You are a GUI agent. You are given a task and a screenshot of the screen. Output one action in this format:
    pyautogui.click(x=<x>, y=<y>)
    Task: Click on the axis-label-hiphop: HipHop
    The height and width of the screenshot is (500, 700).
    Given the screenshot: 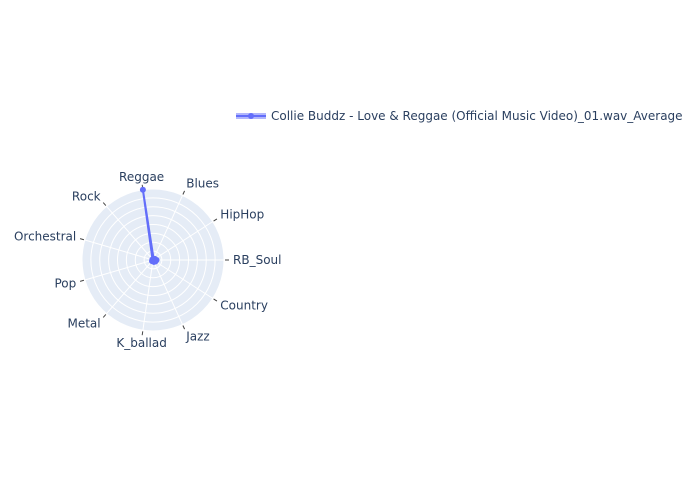 What is the action you would take?
    pyautogui.click(x=242, y=215)
    